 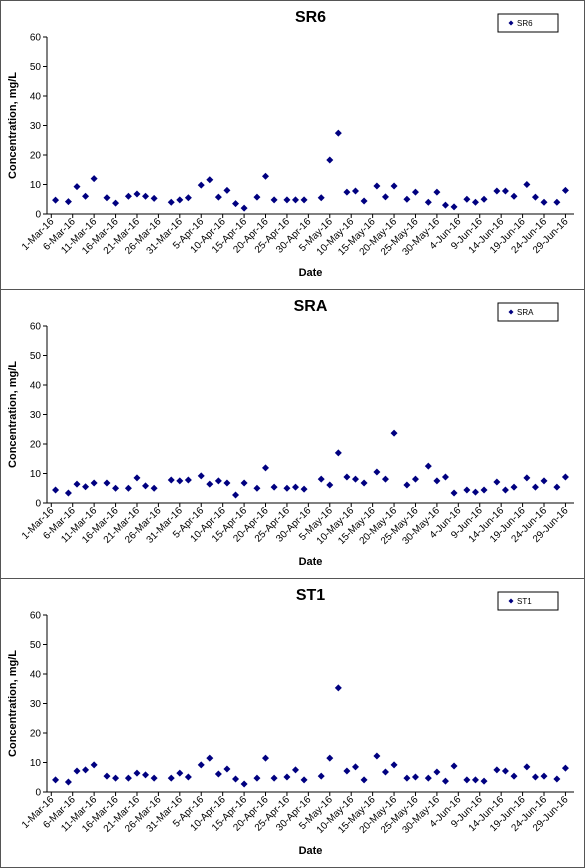 I want to click on legend-label: SRA, so click(x=525, y=312).